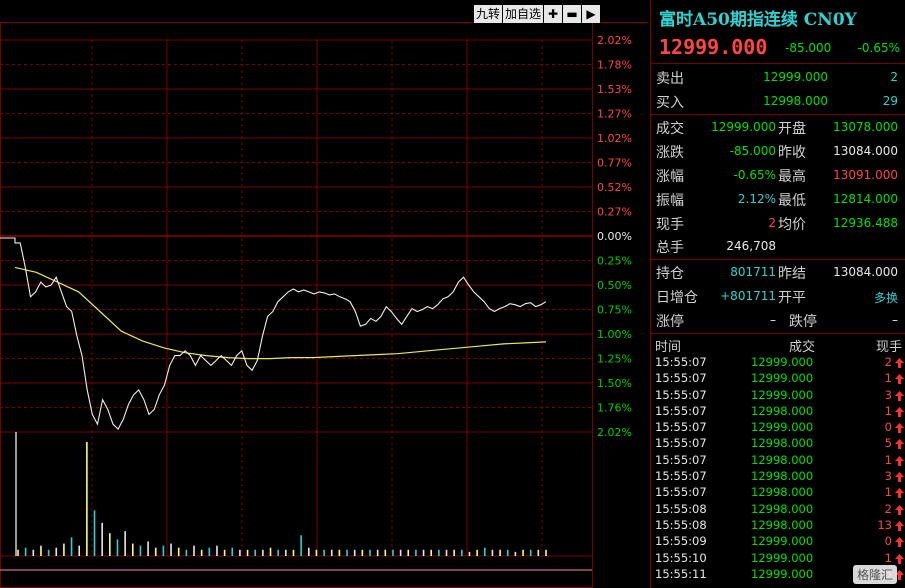  What do you see at coordinates (792, 129) in the screenshot?
I see `stat-label-2: 开盘` at bounding box center [792, 129].